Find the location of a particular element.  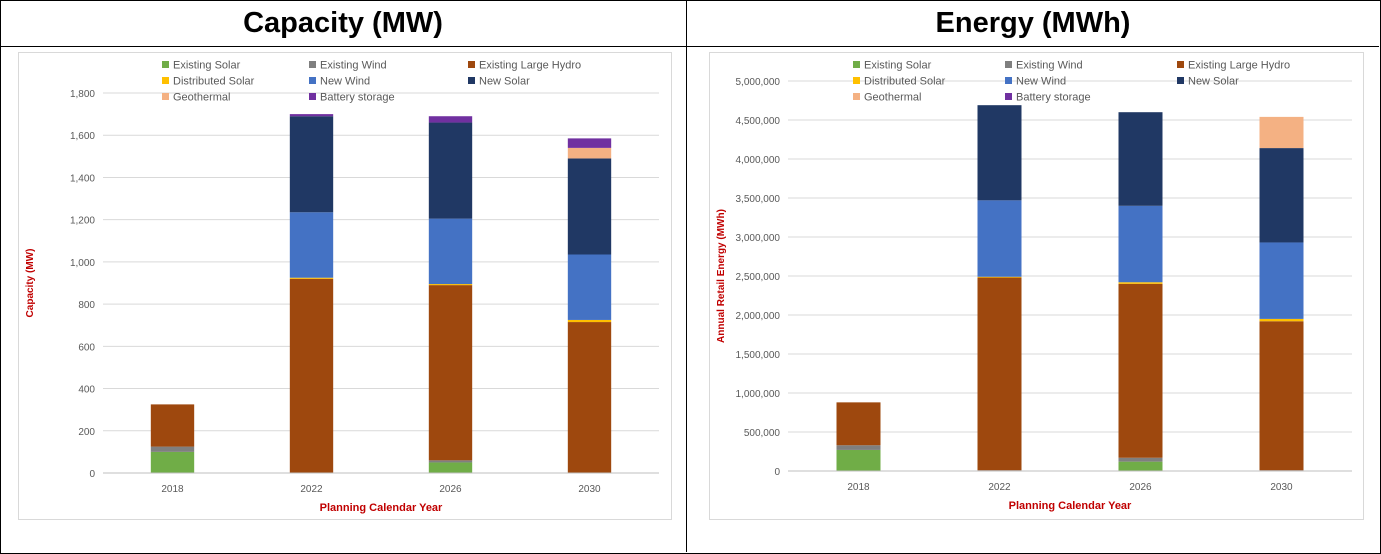

capacity-x-tick-label: 2022 is located at coordinates (311, 489).